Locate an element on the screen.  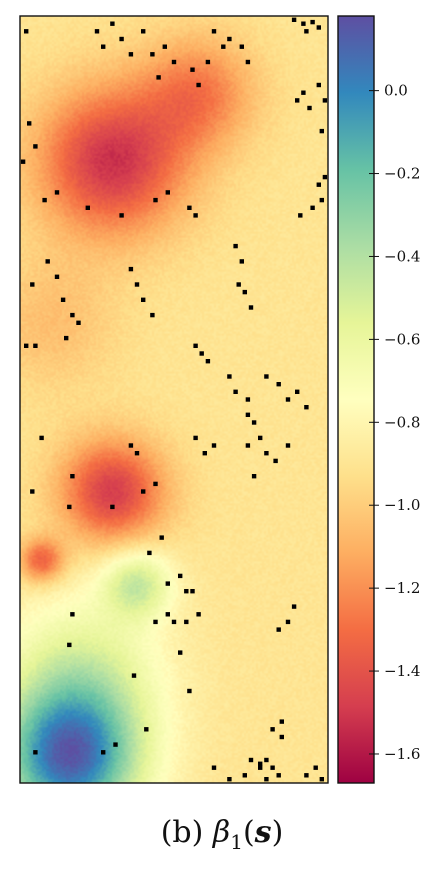
colorbar-tick-label-5: −1.0 is located at coordinates (402, 505).